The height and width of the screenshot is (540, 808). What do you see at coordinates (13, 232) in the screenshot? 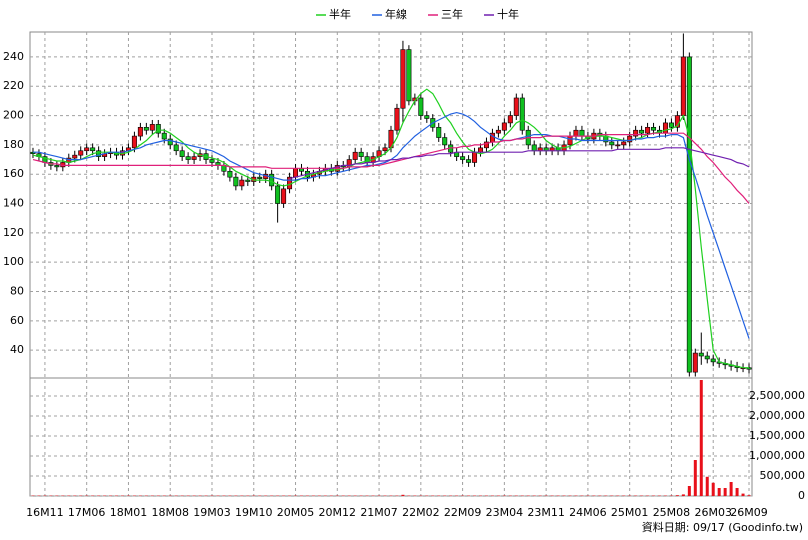
I see `y-tick-label: 120` at bounding box center [13, 232].